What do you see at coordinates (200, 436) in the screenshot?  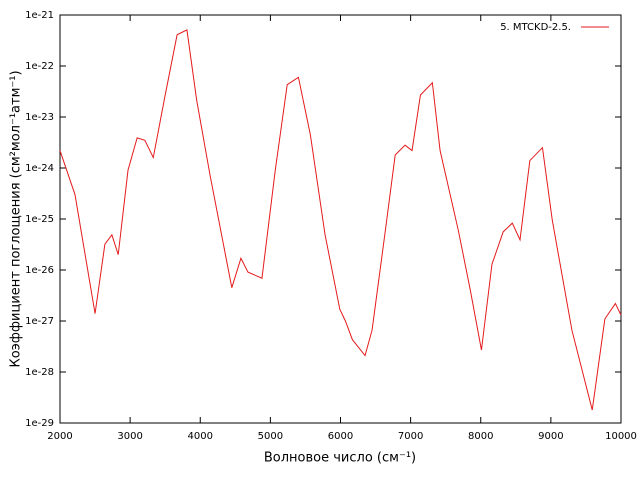 I see `x-tick-label: 4000` at bounding box center [200, 436].